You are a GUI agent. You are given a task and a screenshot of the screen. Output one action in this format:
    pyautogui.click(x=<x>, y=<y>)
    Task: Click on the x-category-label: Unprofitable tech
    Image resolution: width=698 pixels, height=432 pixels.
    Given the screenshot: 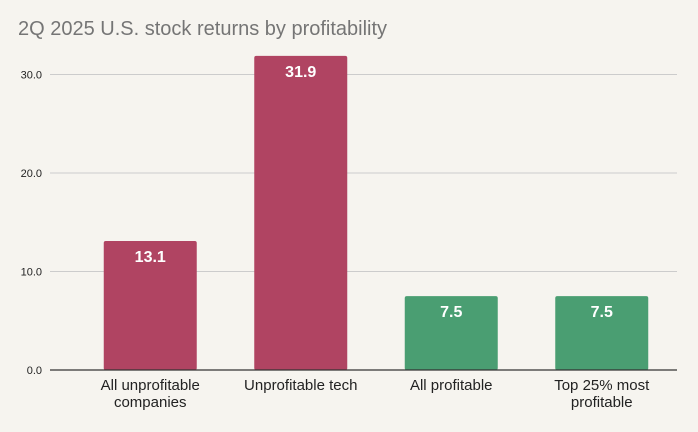 What is the action you would take?
    pyautogui.click(x=300, y=385)
    